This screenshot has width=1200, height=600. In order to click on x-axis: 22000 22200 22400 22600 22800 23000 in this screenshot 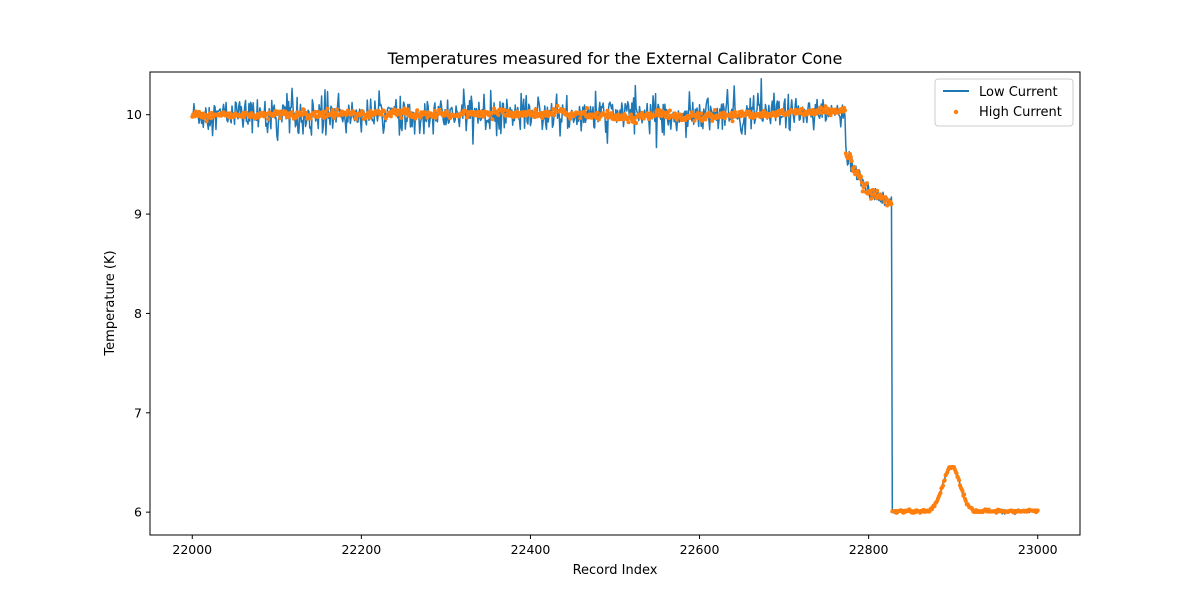, I will do `click(615, 546)`.